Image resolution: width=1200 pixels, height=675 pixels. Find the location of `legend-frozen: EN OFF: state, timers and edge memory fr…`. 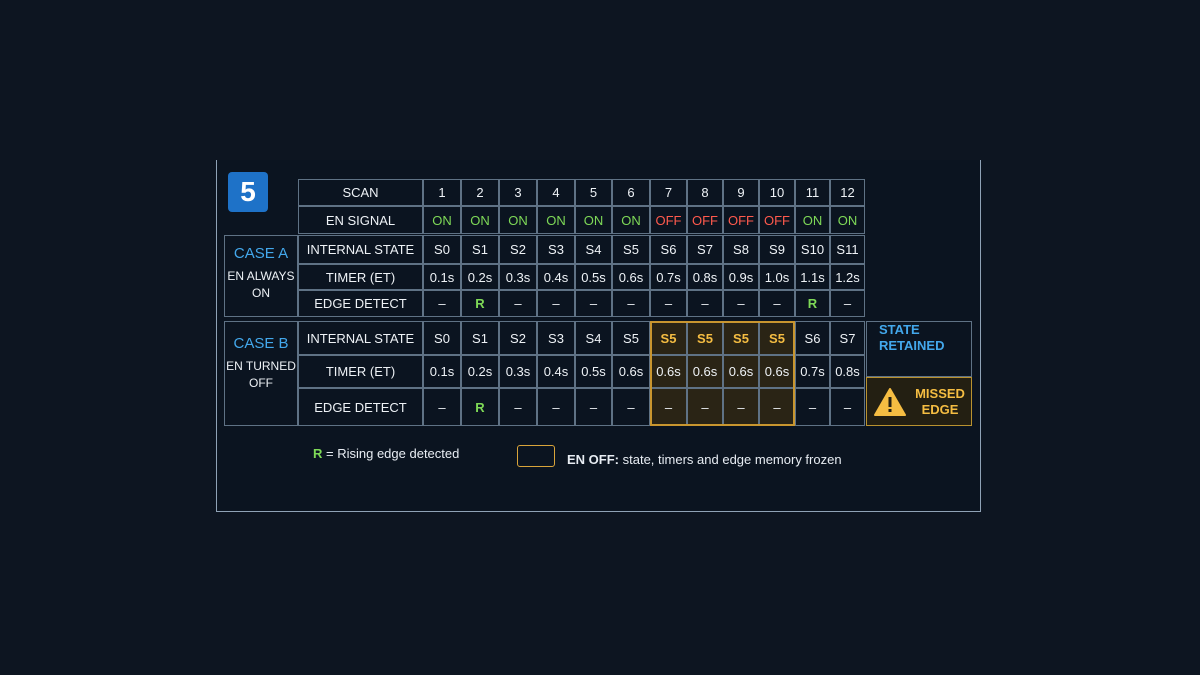

legend-frozen: EN OFF: state, timers and edge memory fr… is located at coordinates (704, 459).